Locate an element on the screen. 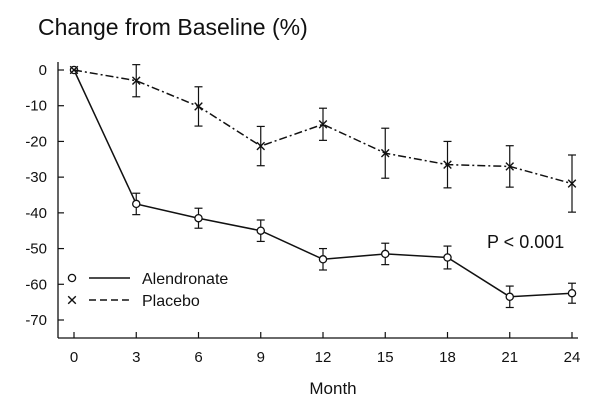  y-tick-label: 0 is located at coordinates (43, 70).